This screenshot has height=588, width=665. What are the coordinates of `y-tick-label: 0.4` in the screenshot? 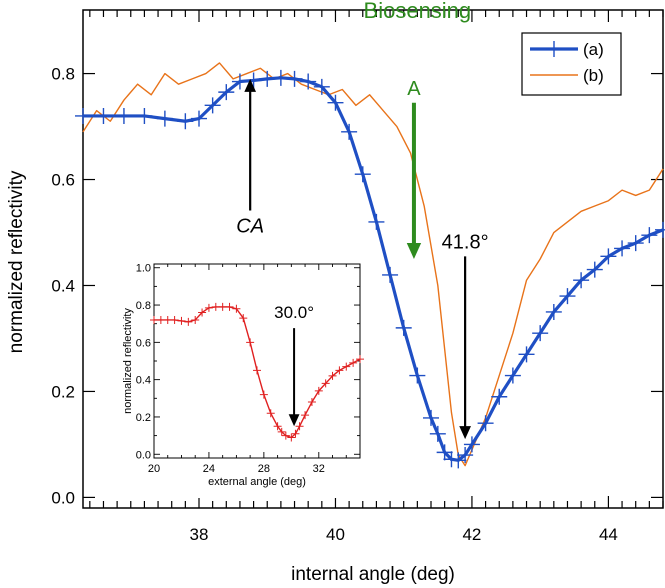 It's located at (63, 285).